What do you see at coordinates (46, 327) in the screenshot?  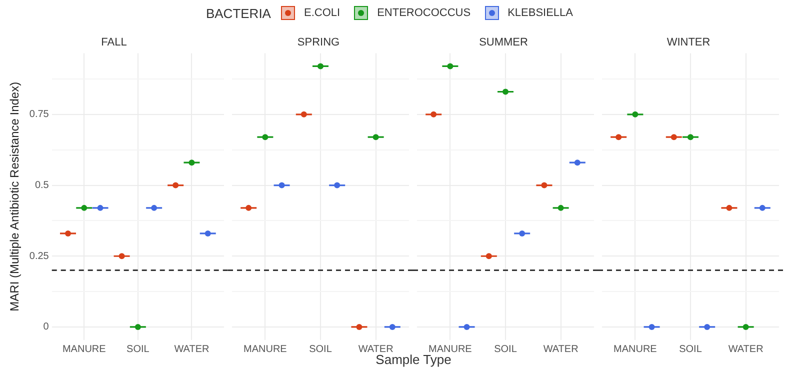 I see `y-tick-label: 0` at bounding box center [46, 327].